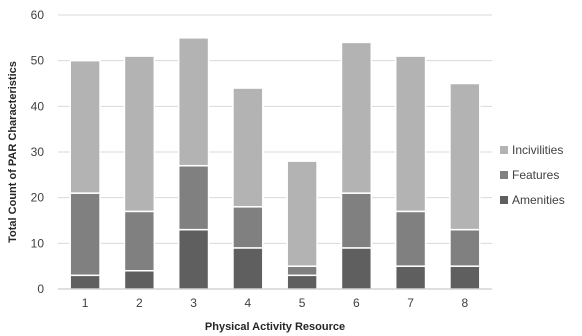 This screenshot has height=336, width=582. What do you see at coordinates (535, 175) in the screenshot?
I see `legend-label-features: Features` at bounding box center [535, 175].